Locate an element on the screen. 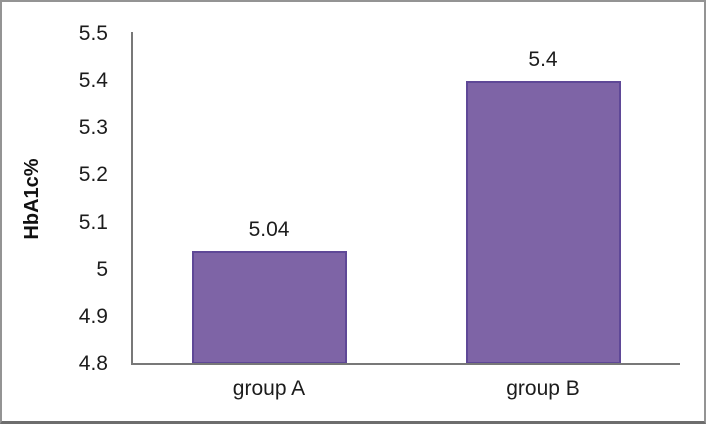 Image resolution: width=706 pixels, height=424 pixels. y-tick-label: 5 is located at coordinates (102, 269).